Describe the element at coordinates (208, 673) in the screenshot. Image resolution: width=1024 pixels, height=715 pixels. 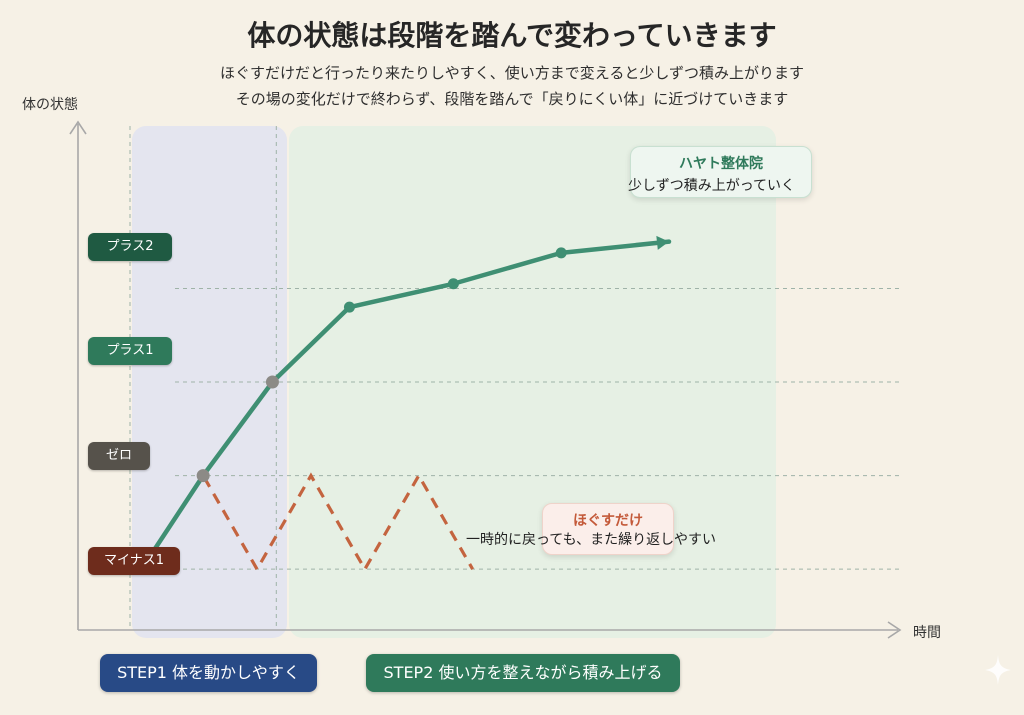
I see `step1-label: STEP1 体を動かしやすく` at that location.